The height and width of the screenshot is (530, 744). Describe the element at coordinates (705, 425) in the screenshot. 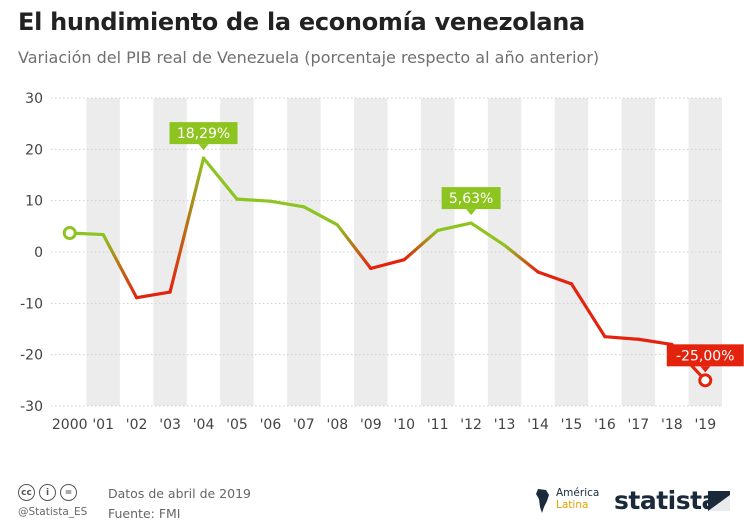

I see `x-tick-label: '19` at that location.